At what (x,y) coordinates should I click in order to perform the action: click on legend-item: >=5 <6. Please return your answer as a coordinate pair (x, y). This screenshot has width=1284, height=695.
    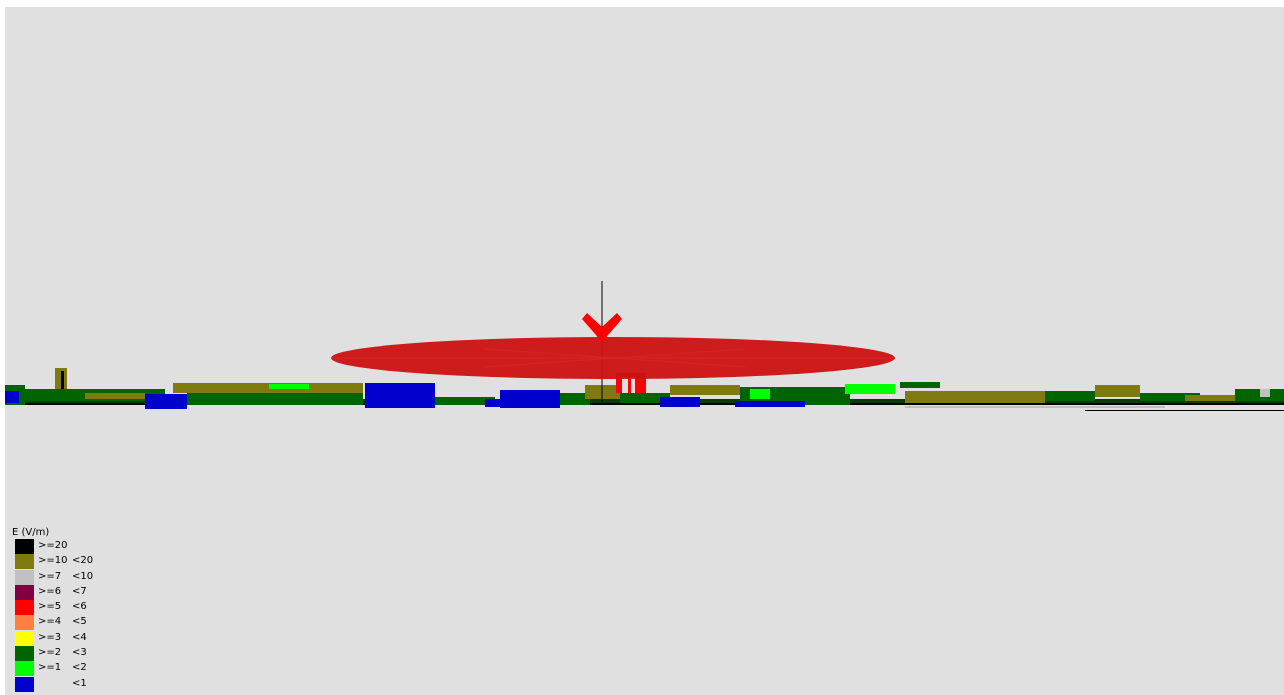
    Looking at the image, I should click on (80, 608).